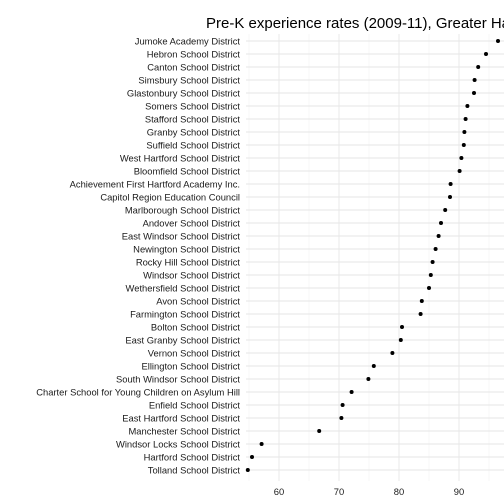 The image size is (504, 504). What do you see at coordinates (188, 261) in the screenshot?
I see `category-label: Rocky Hill School District` at bounding box center [188, 261].